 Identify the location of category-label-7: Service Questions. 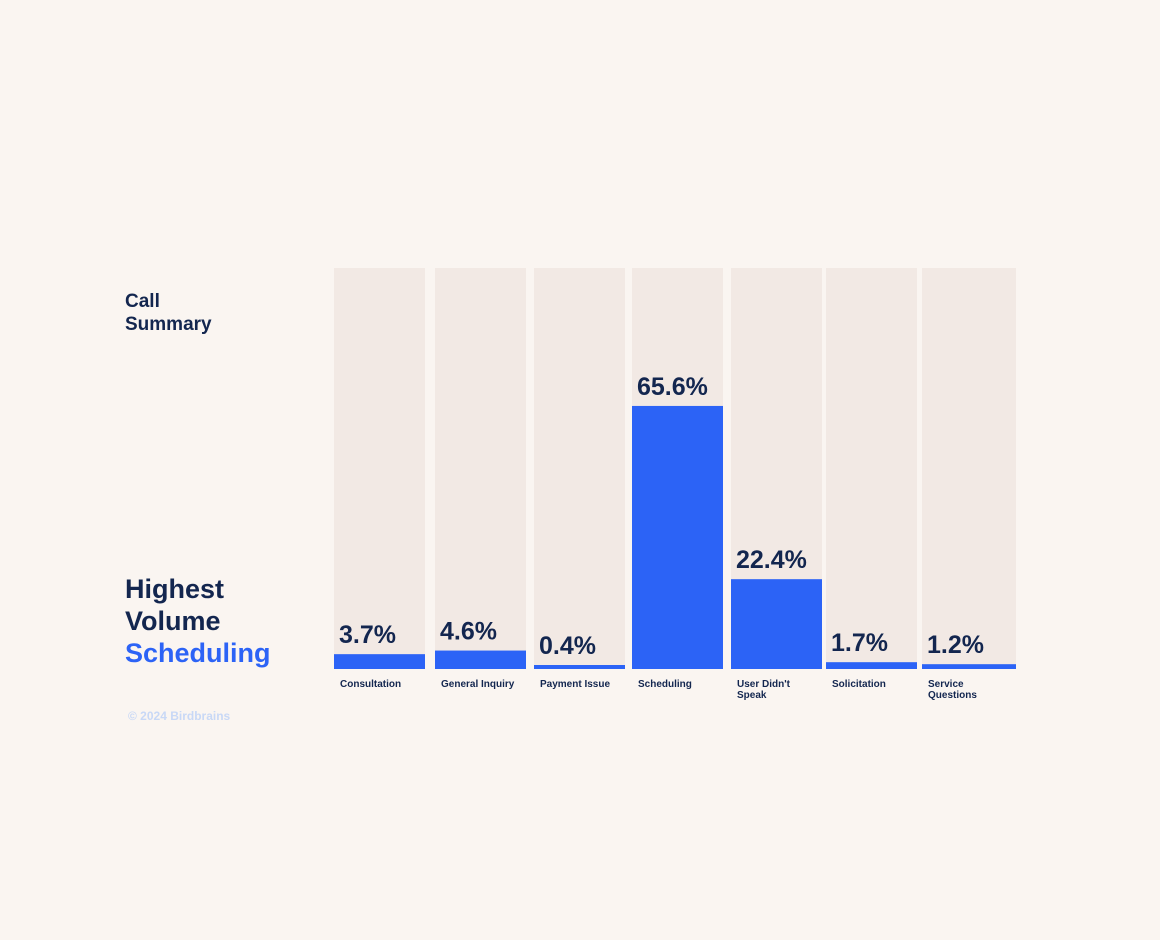
(952, 690).